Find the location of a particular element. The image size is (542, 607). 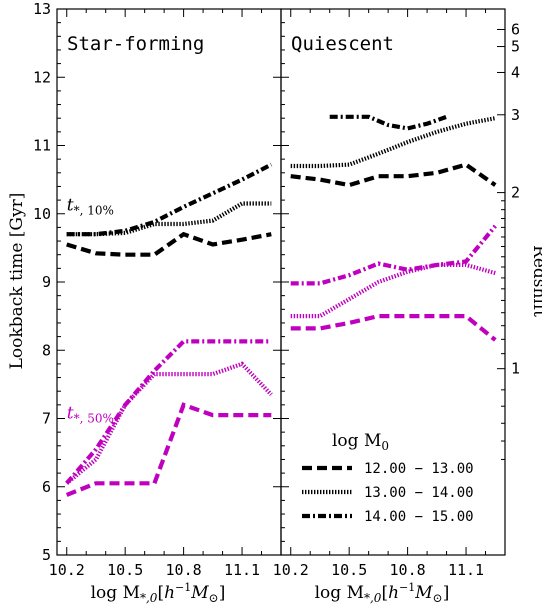

x-axis-label-left: log M*,0[h−1M⊙] is located at coordinates (158, 593).